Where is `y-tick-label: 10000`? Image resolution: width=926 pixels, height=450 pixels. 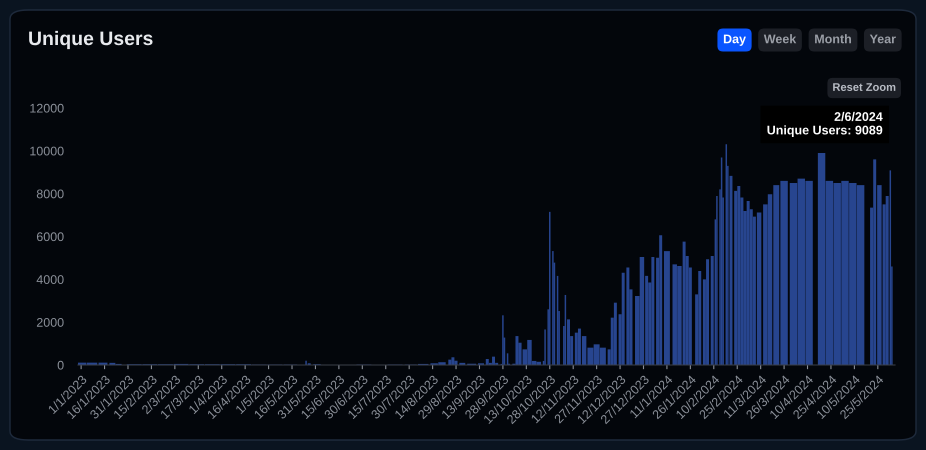 y-tick-label: 10000 is located at coordinates (47, 151).